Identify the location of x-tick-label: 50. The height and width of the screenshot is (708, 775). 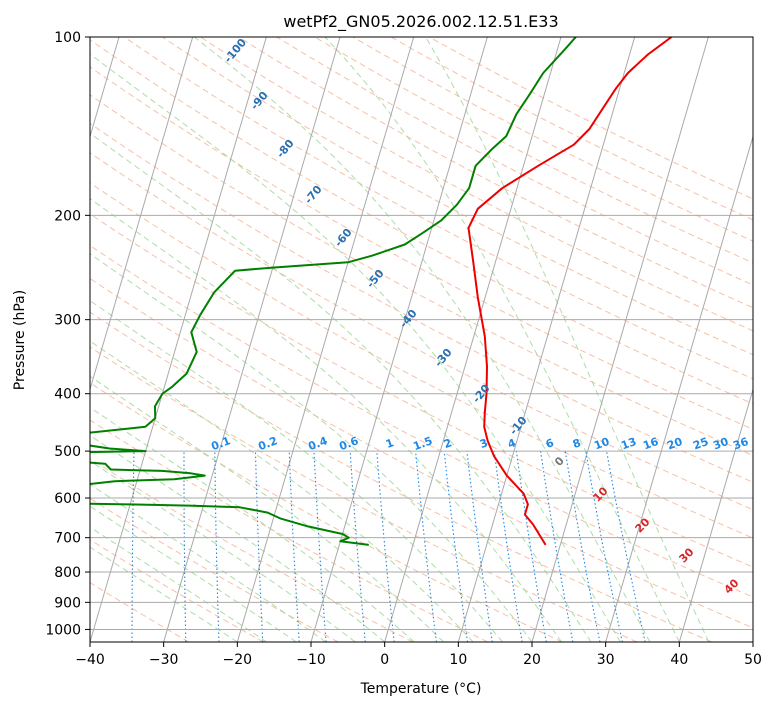
(753, 660).